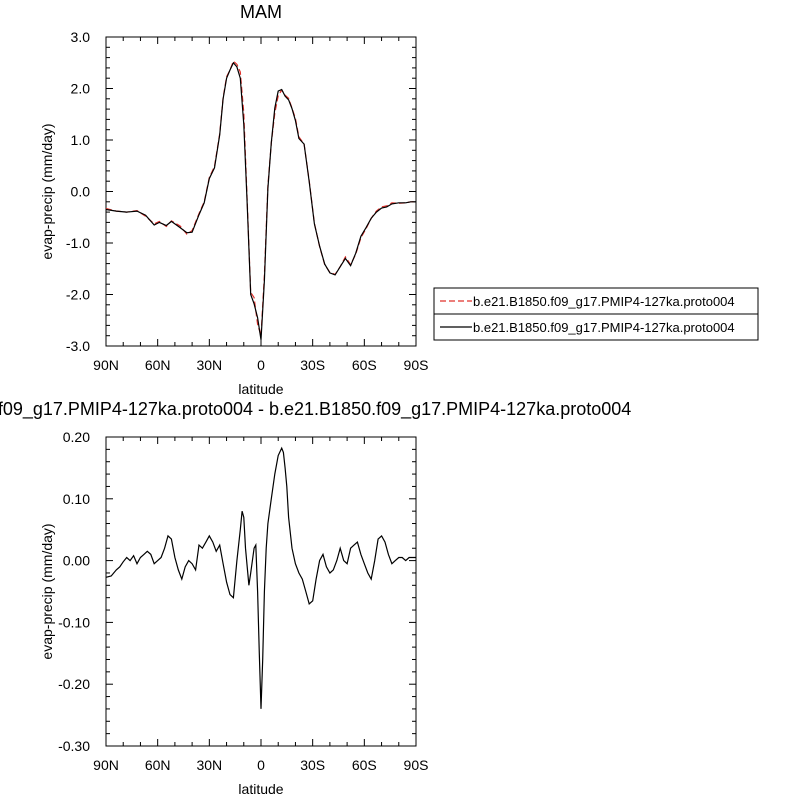 The image size is (800, 800). Describe the element at coordinates (81, 140) in the screenshot. I see `y-tick-label: 1.0` at that location.